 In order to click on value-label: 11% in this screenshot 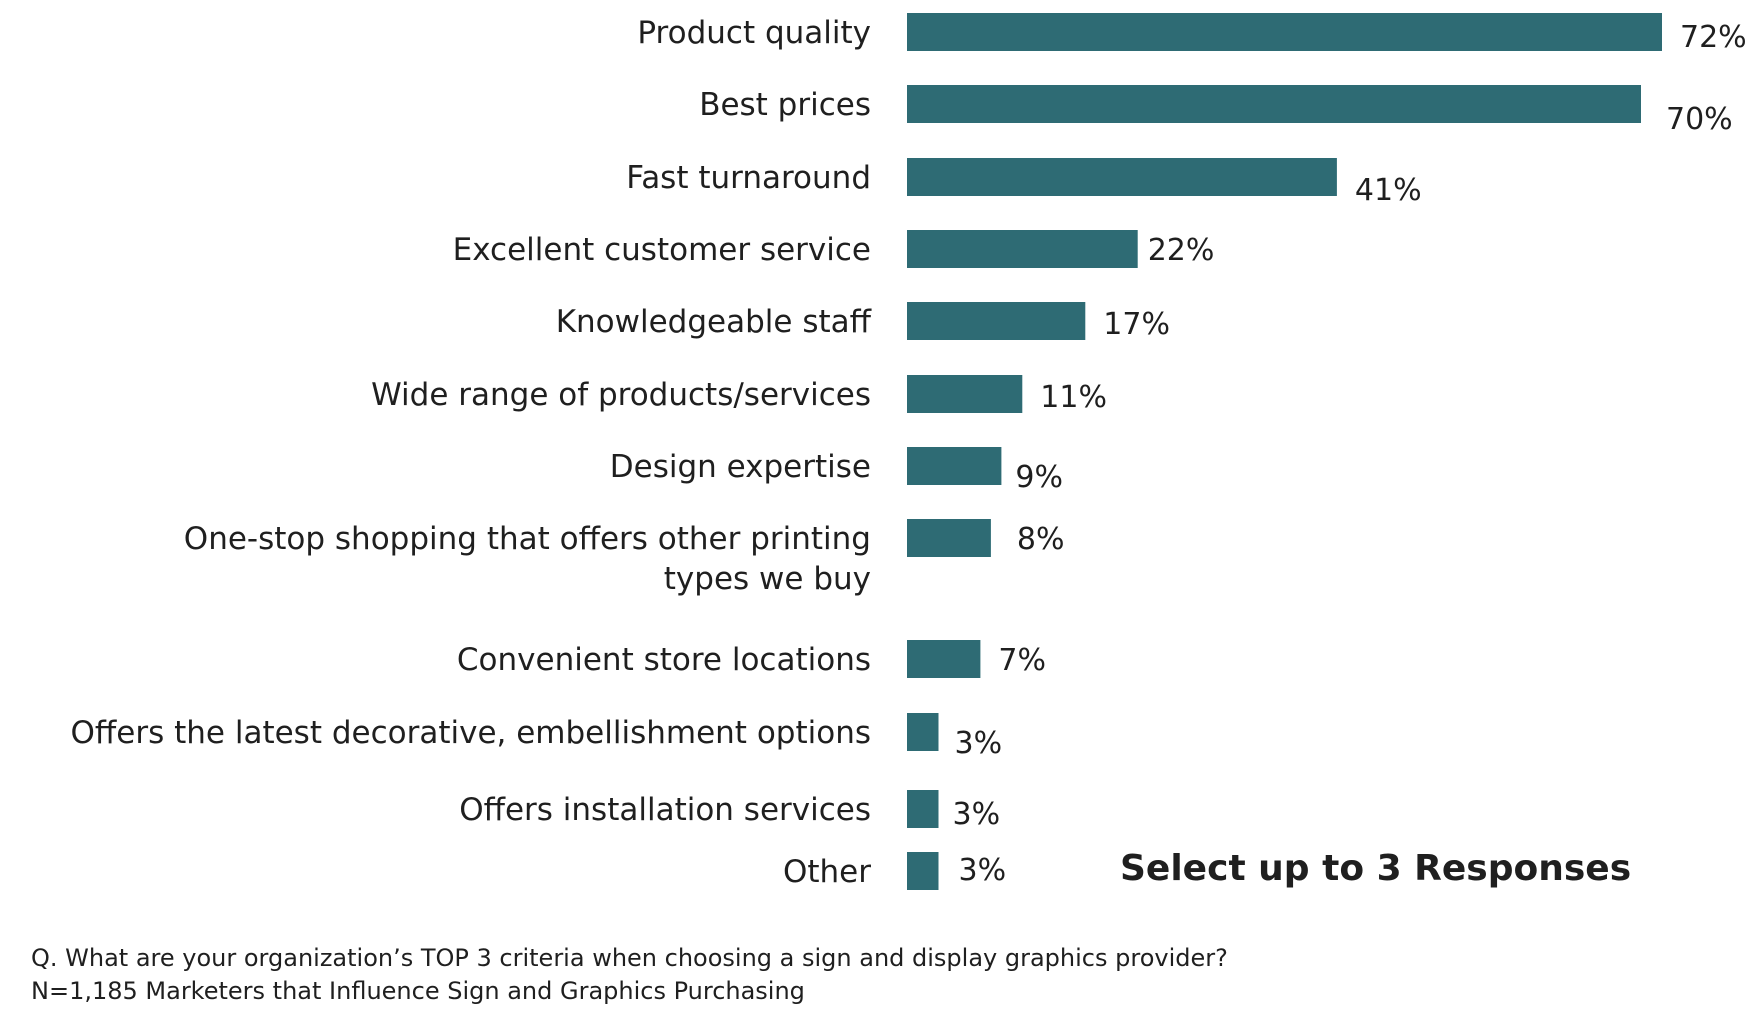, I will do `click(1073, 397)`.